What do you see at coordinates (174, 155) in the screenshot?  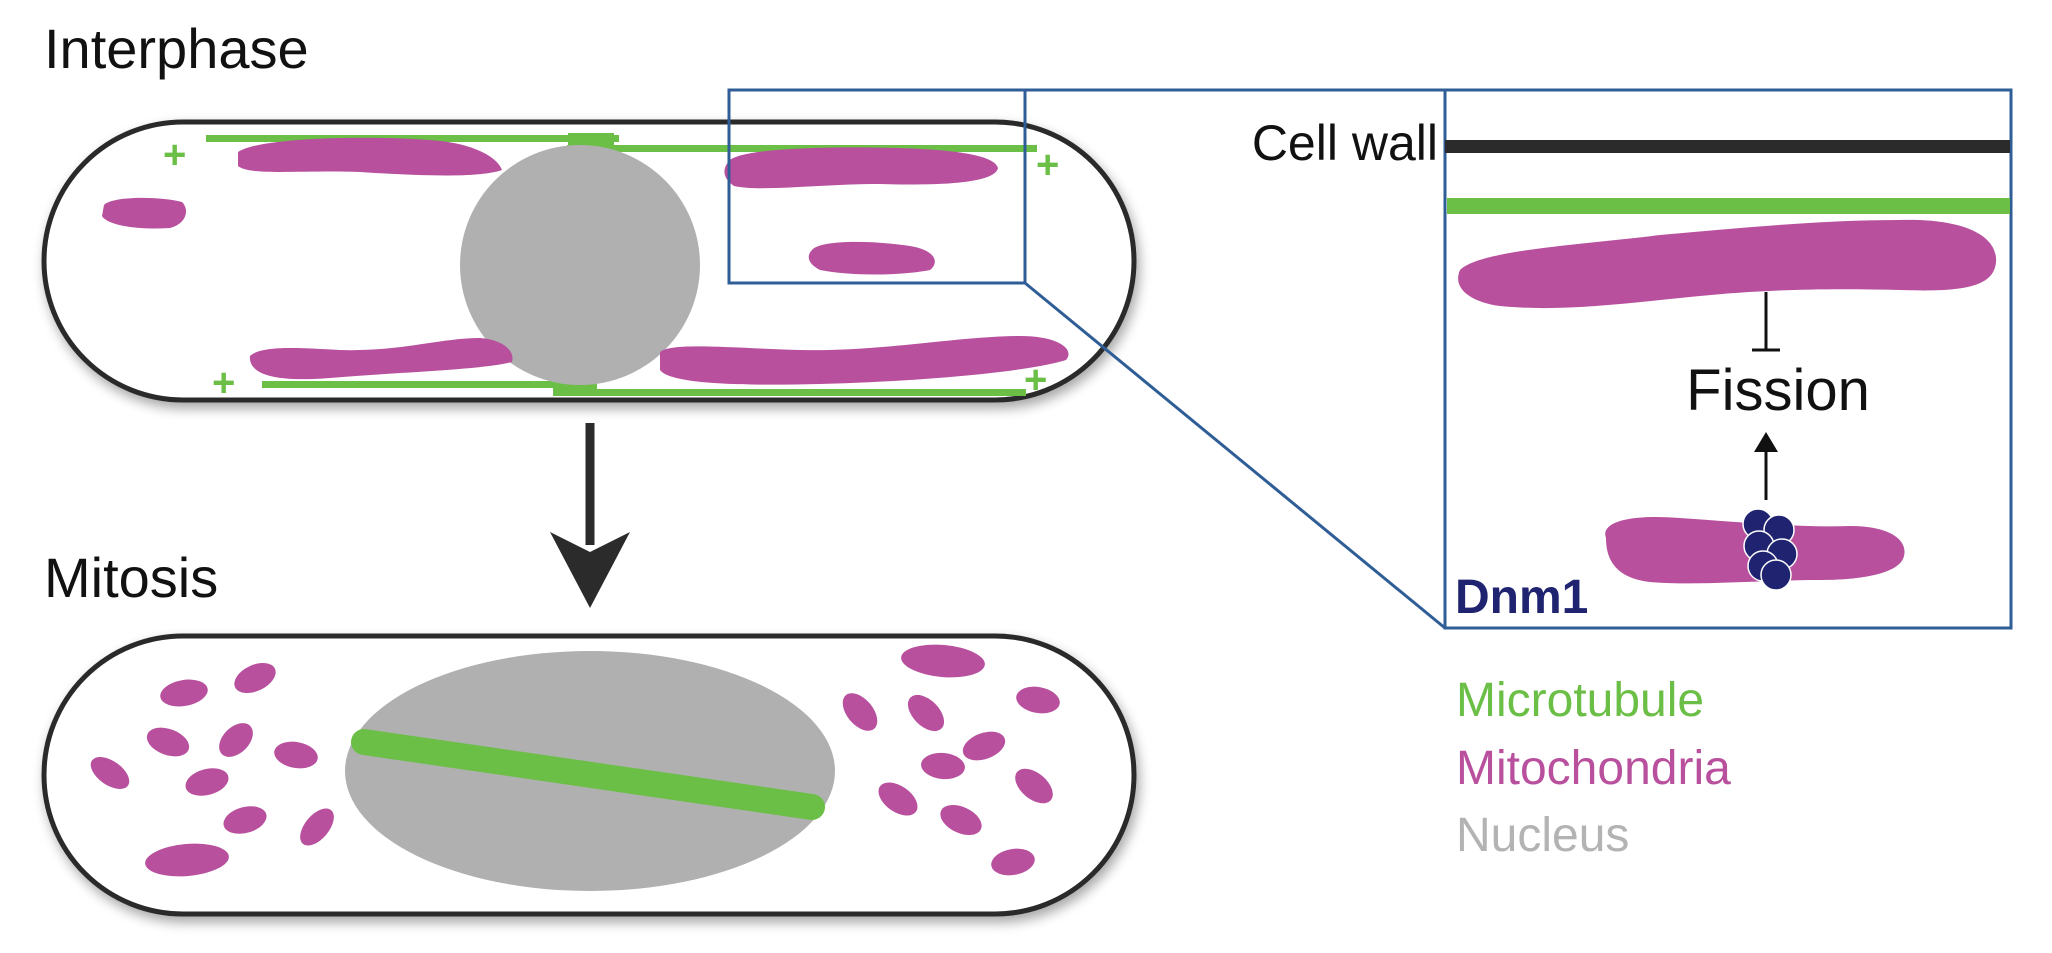 I see `plus-end-top-left: +` at bounding box center [174, 155].